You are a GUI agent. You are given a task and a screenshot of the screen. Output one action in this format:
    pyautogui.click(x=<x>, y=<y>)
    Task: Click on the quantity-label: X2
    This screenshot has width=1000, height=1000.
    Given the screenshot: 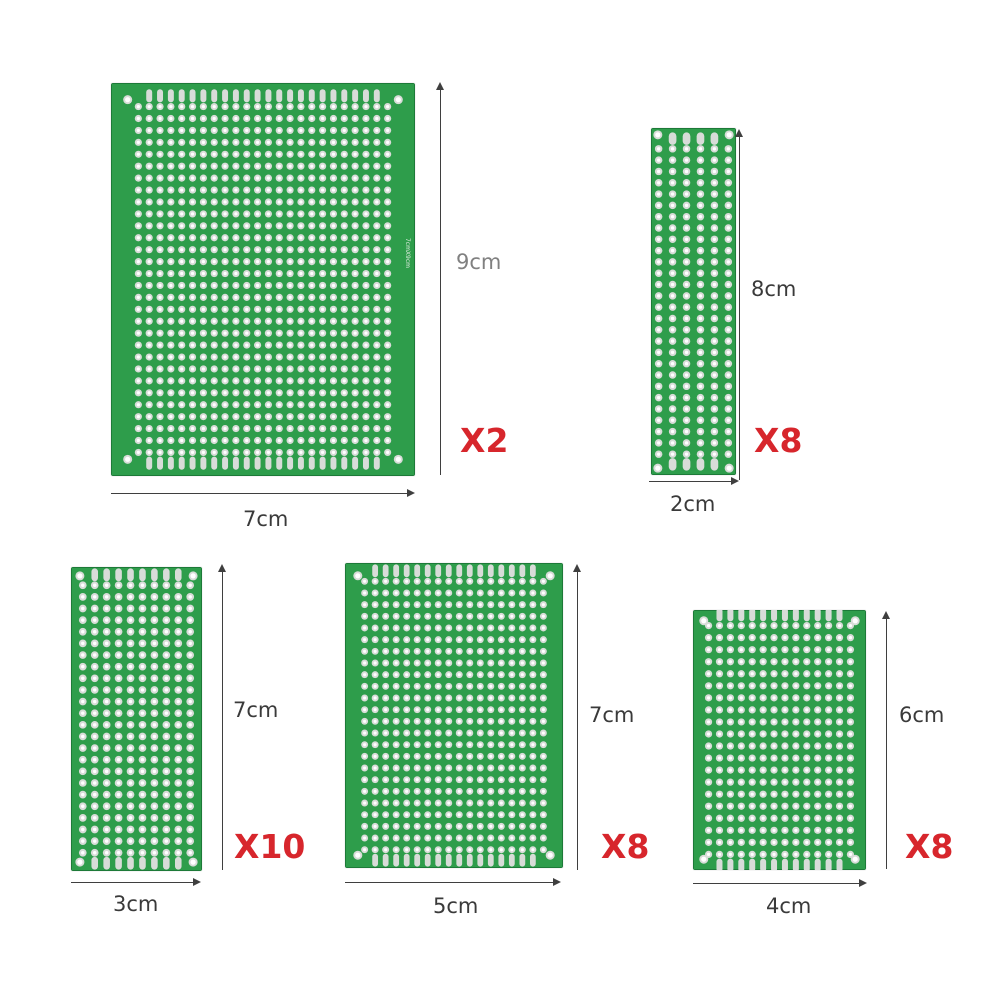 What is the action you would take?
    pyautogui.click(x=484, y=440)
    